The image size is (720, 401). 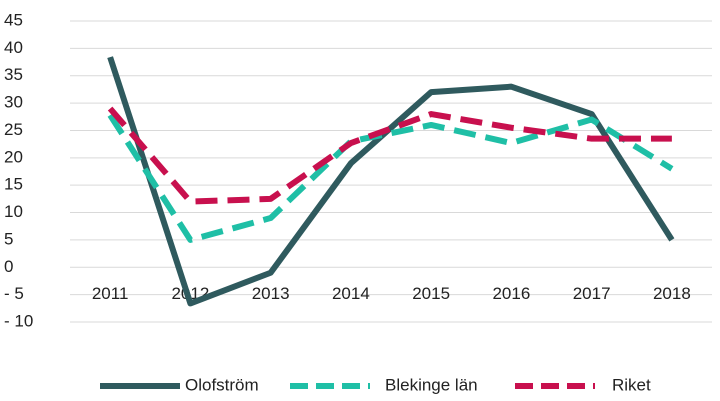 What do you see at coordinates (431, 293) in the screenshot?
I see `x-tick-label: 2015` at bounding box center [431, 293].